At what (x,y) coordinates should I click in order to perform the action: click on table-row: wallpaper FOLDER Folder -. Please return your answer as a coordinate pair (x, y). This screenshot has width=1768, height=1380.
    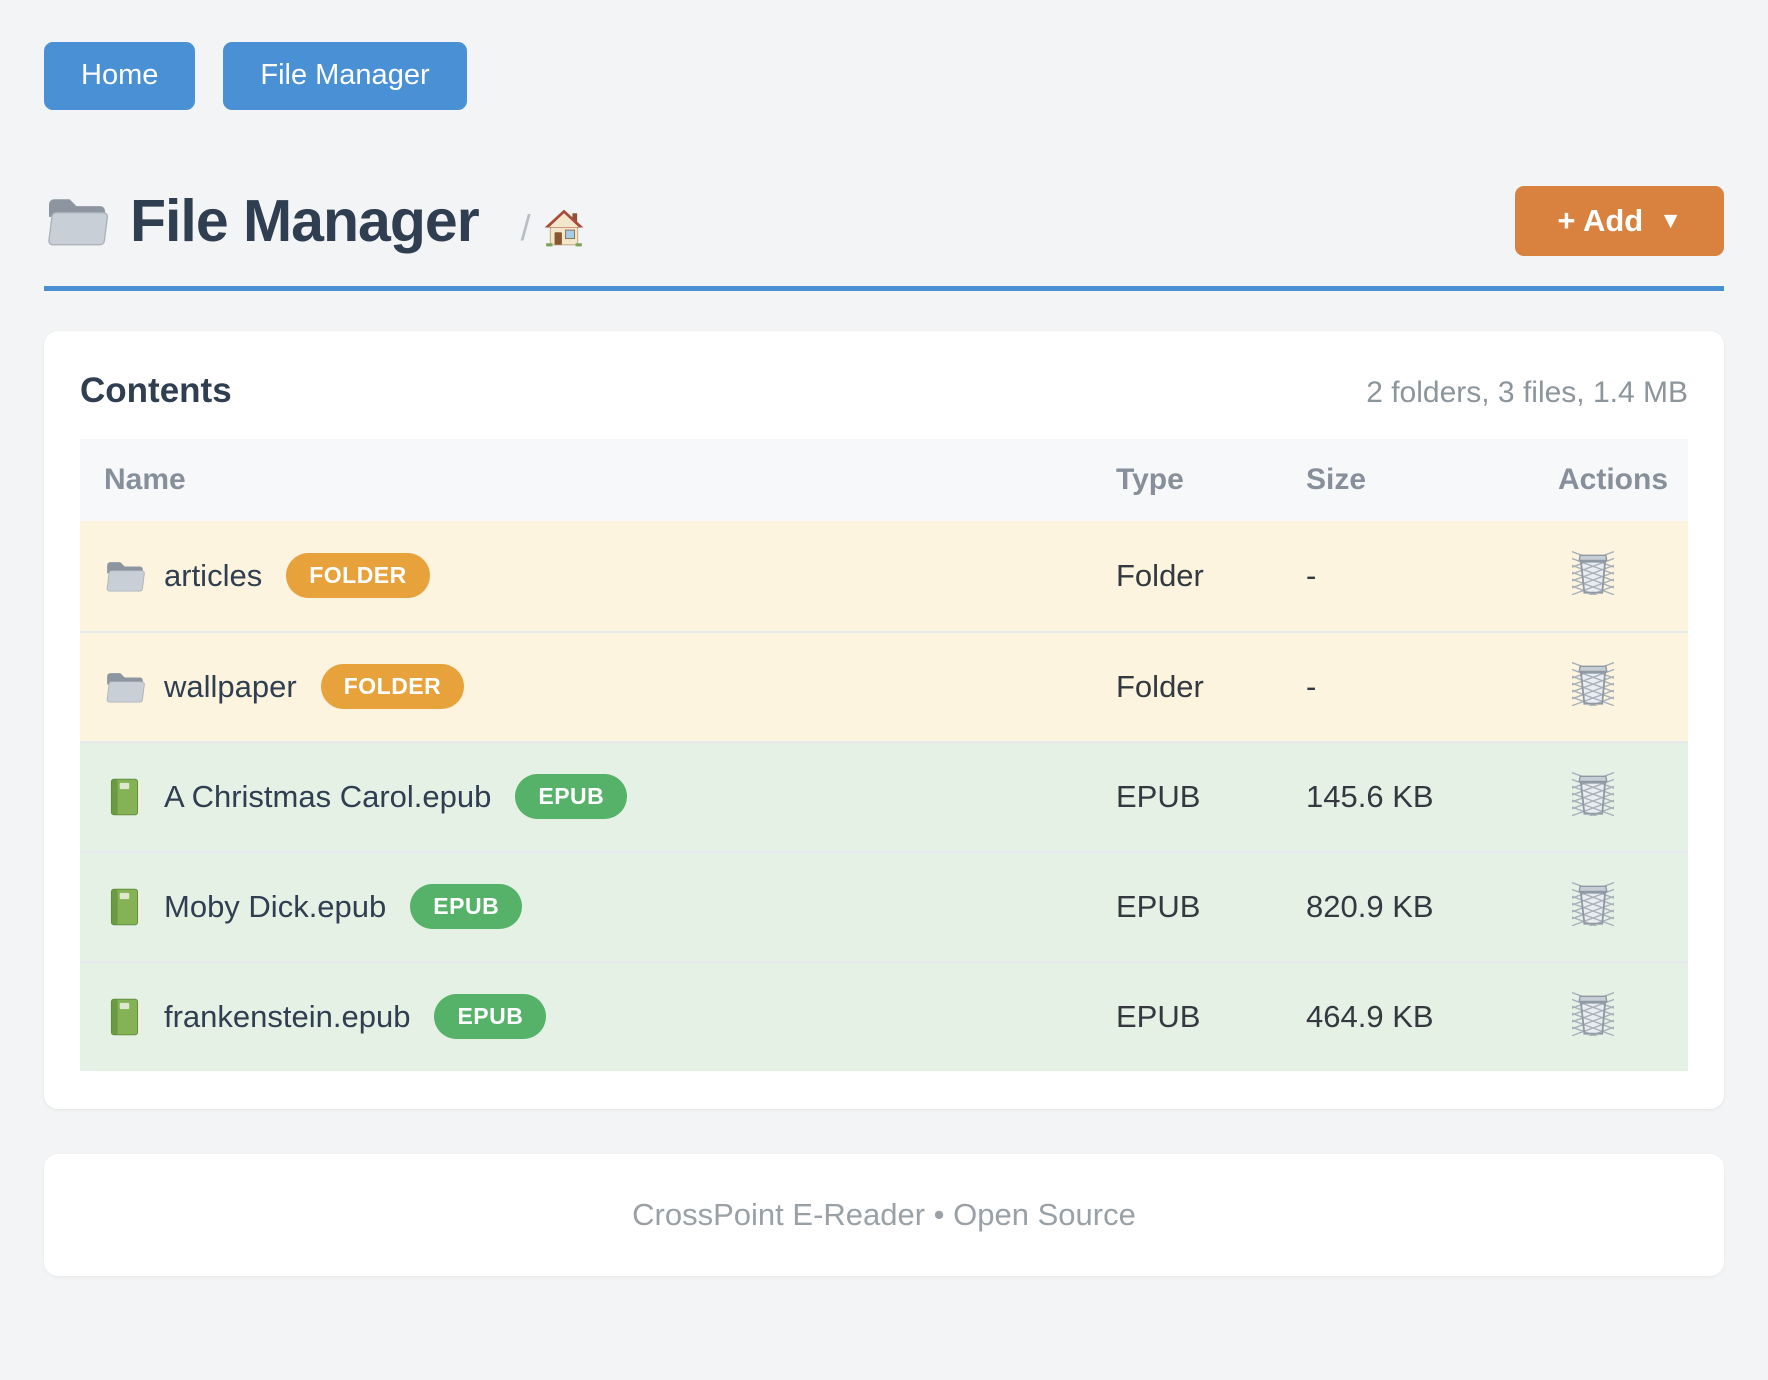
    Looking at the image, I should click on (884, 685).